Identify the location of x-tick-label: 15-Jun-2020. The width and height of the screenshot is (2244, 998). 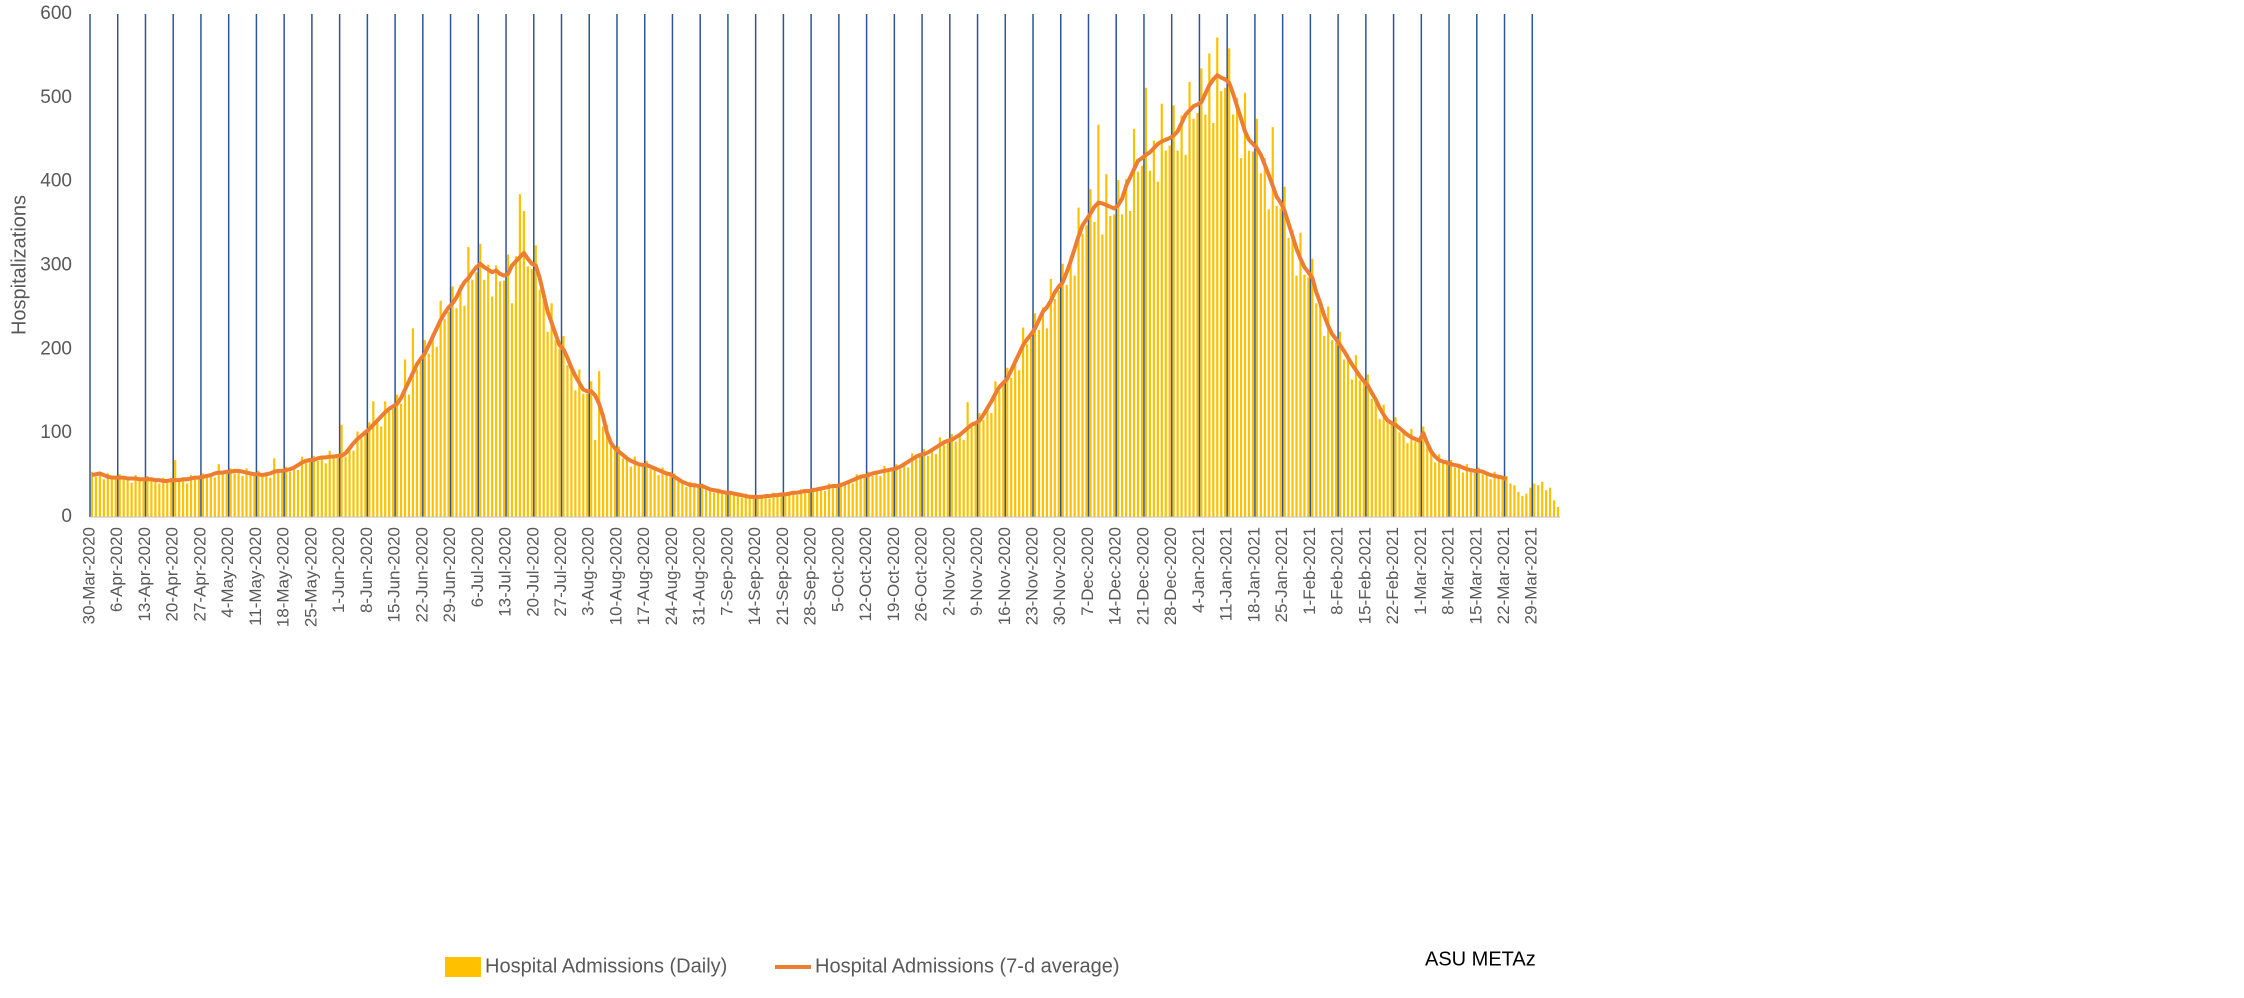
(394, 574).